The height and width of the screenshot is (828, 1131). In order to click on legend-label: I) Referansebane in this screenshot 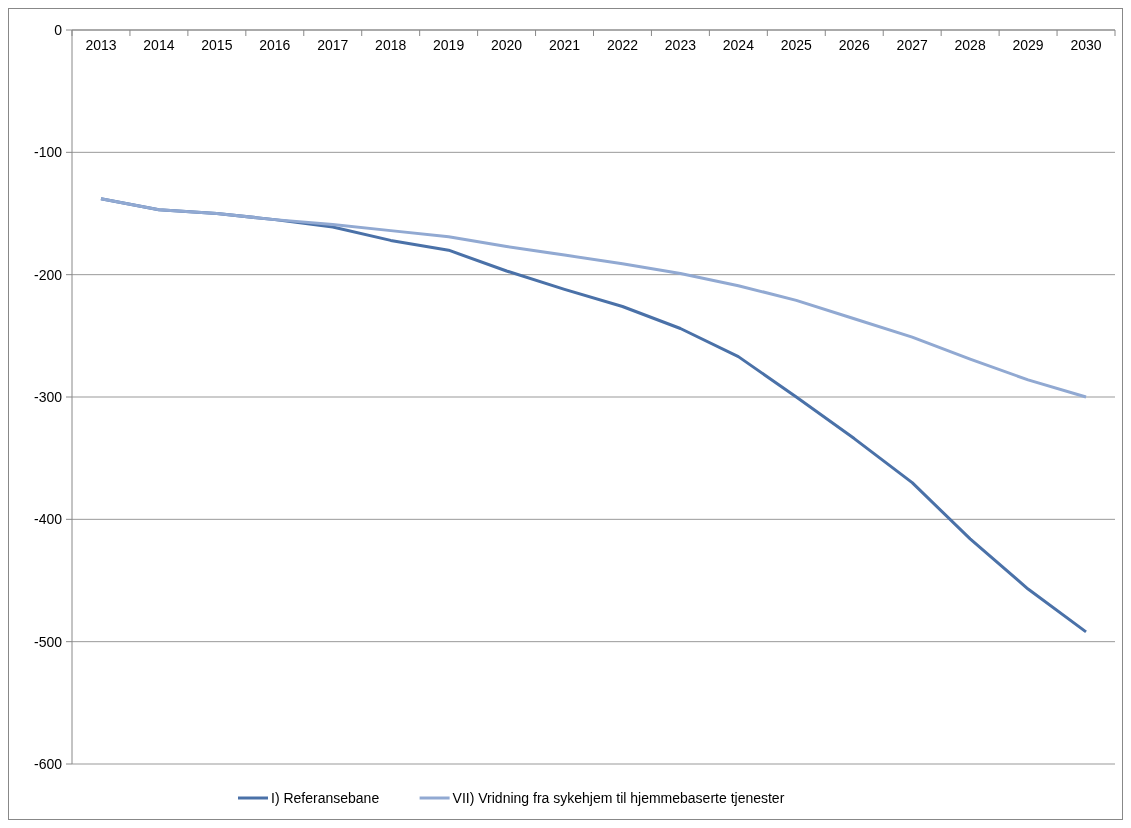, I will do `click(325, 797)`.